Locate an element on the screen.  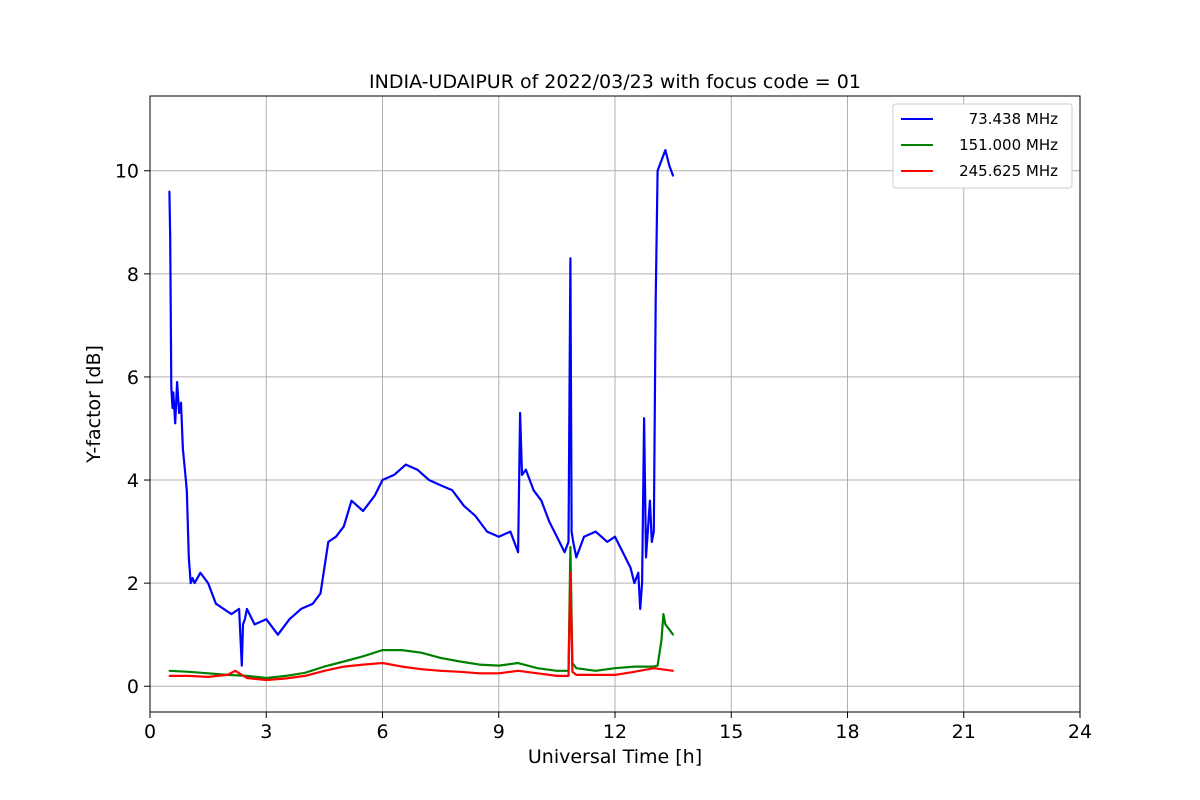
legend-entry-label: 245.625 MHz is located at coordinates (1008, 171).